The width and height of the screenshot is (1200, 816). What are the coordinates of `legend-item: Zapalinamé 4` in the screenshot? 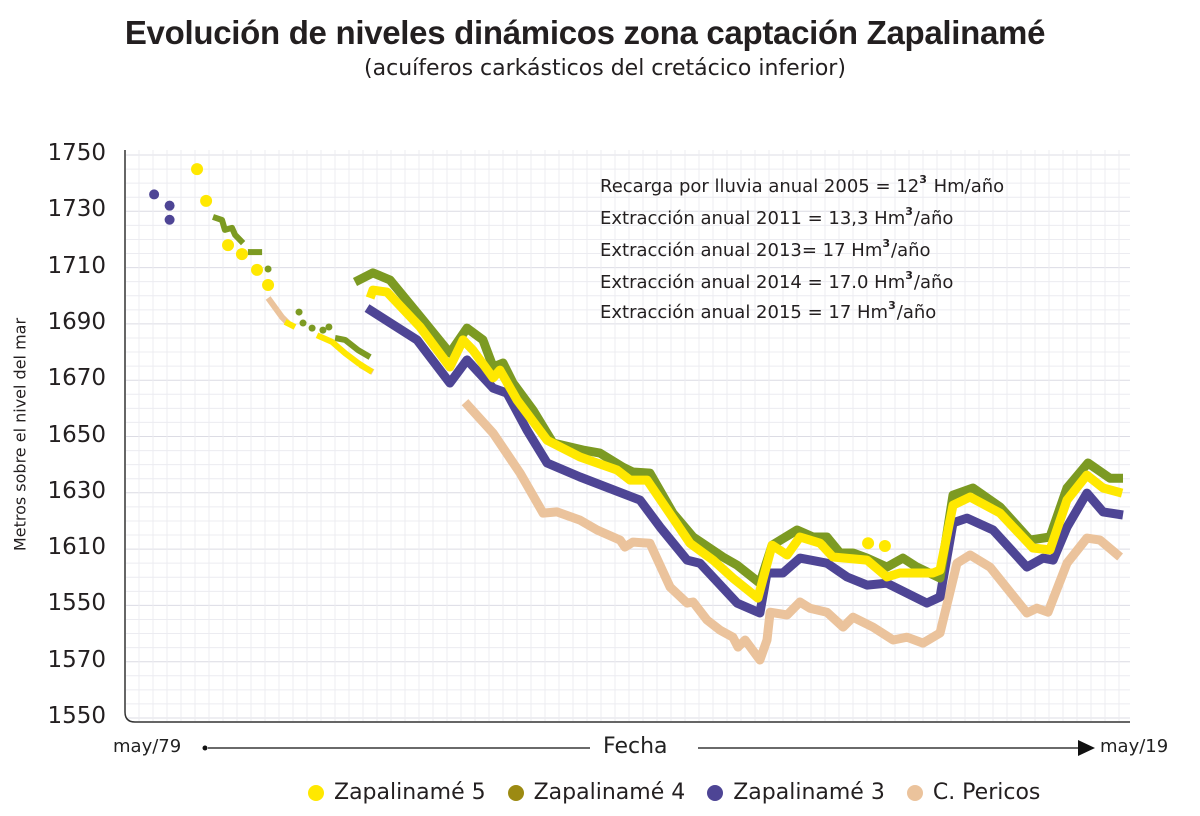 It's located at (596, 792).